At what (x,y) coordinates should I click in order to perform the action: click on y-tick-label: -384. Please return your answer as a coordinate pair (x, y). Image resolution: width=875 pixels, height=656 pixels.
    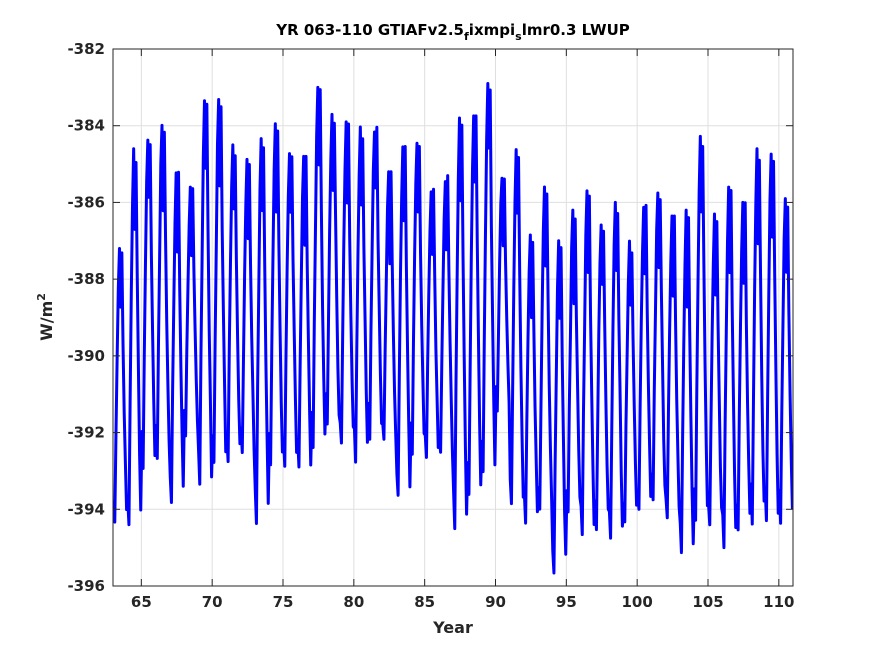
    Looking at the image, I should click on (86, 126).